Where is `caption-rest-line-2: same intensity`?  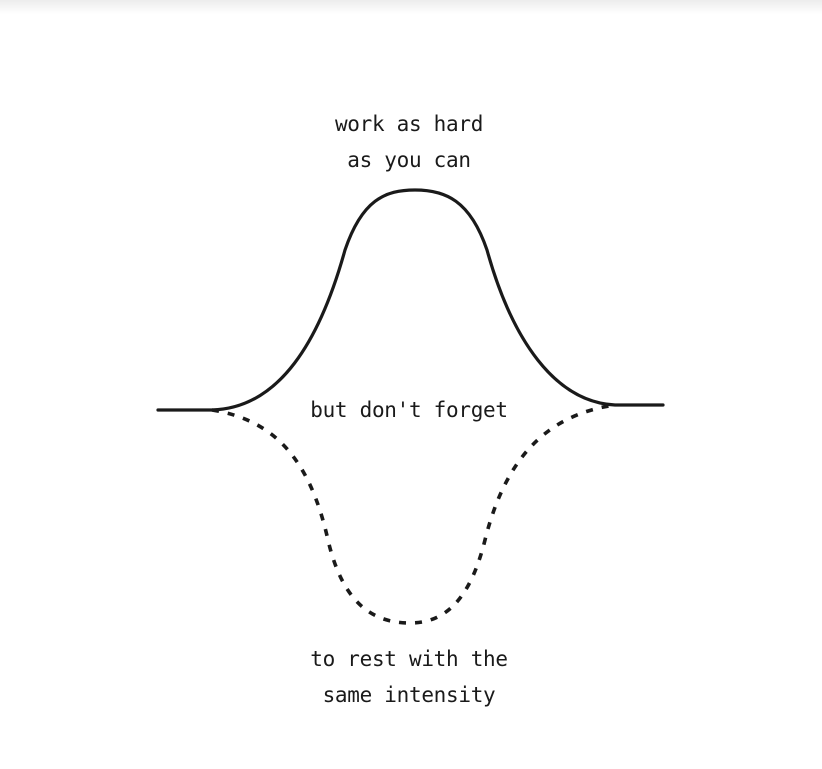 caption-rest-line-2: same intensity is located at coordinates (409, 695).